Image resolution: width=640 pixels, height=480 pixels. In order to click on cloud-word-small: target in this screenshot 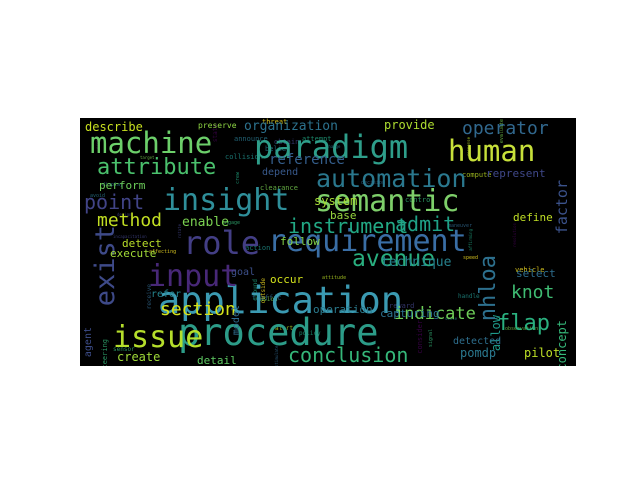, I will do `click(147, 157)`.